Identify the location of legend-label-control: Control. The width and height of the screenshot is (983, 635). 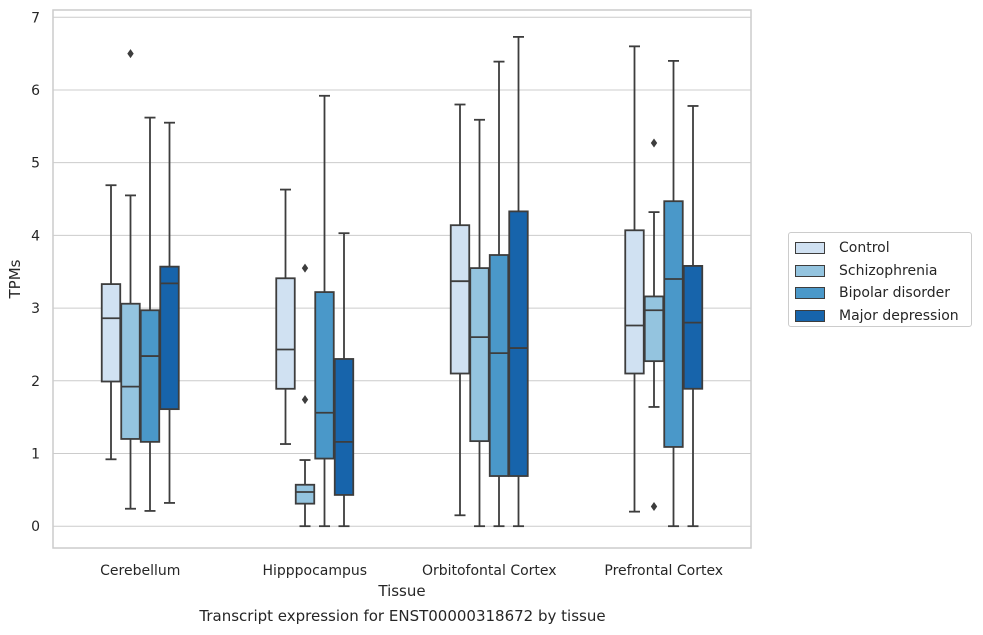
(864, 248).